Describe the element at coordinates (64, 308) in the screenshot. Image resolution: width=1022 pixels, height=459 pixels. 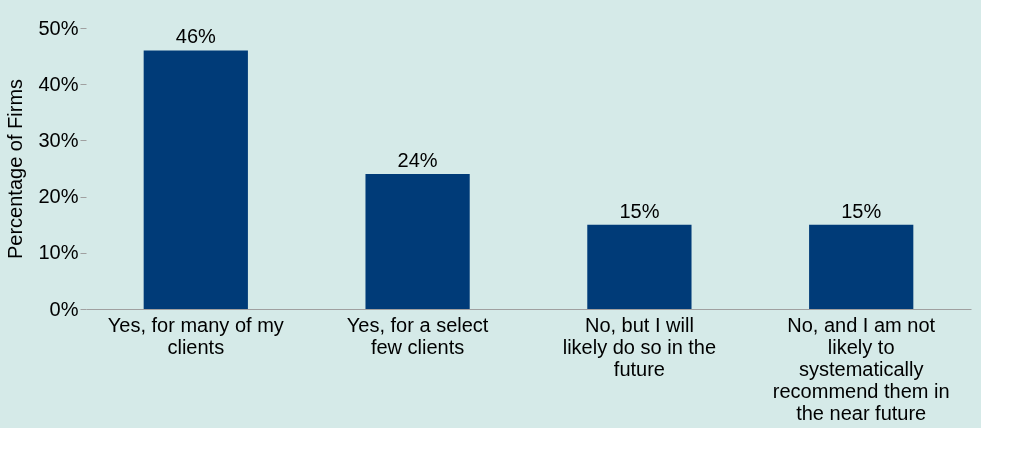
I see `y-tick-label: 0%` at that location.